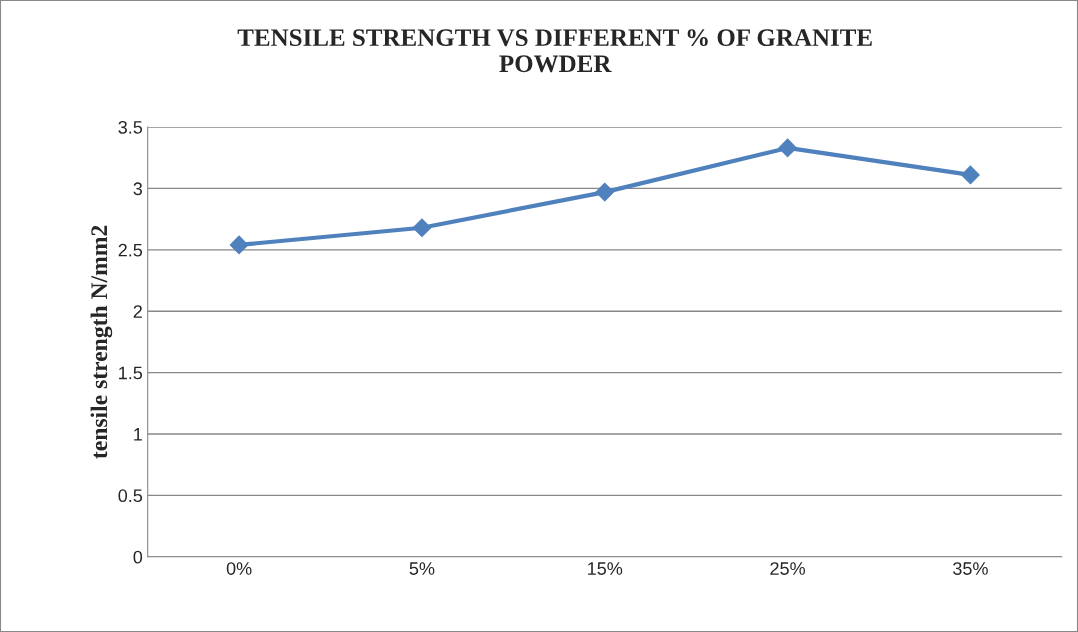  What do you see at coordinates (422, 568) in the screenshot?
I see `x-tick-label: 5%` at bounding box center [422, 568].